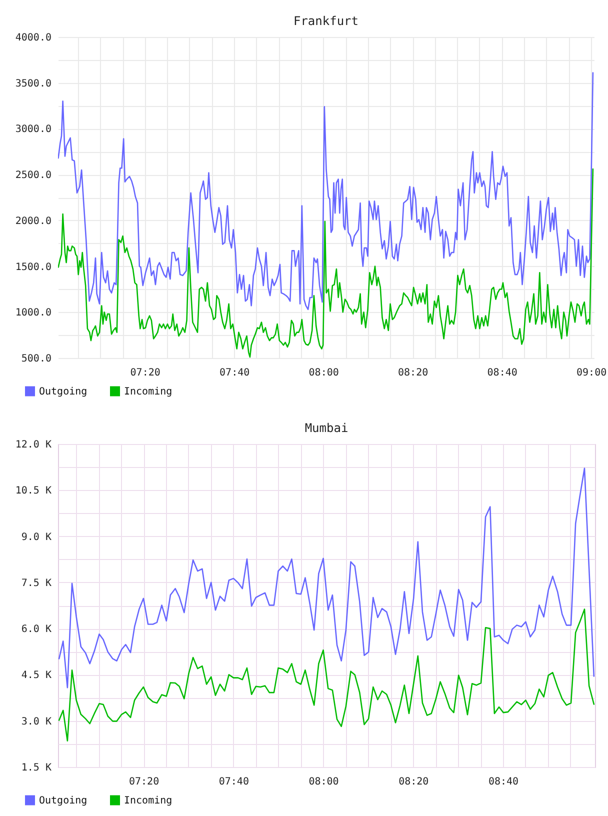  I want to click on y-tick-label: 12.0 K, so click(33, 445).